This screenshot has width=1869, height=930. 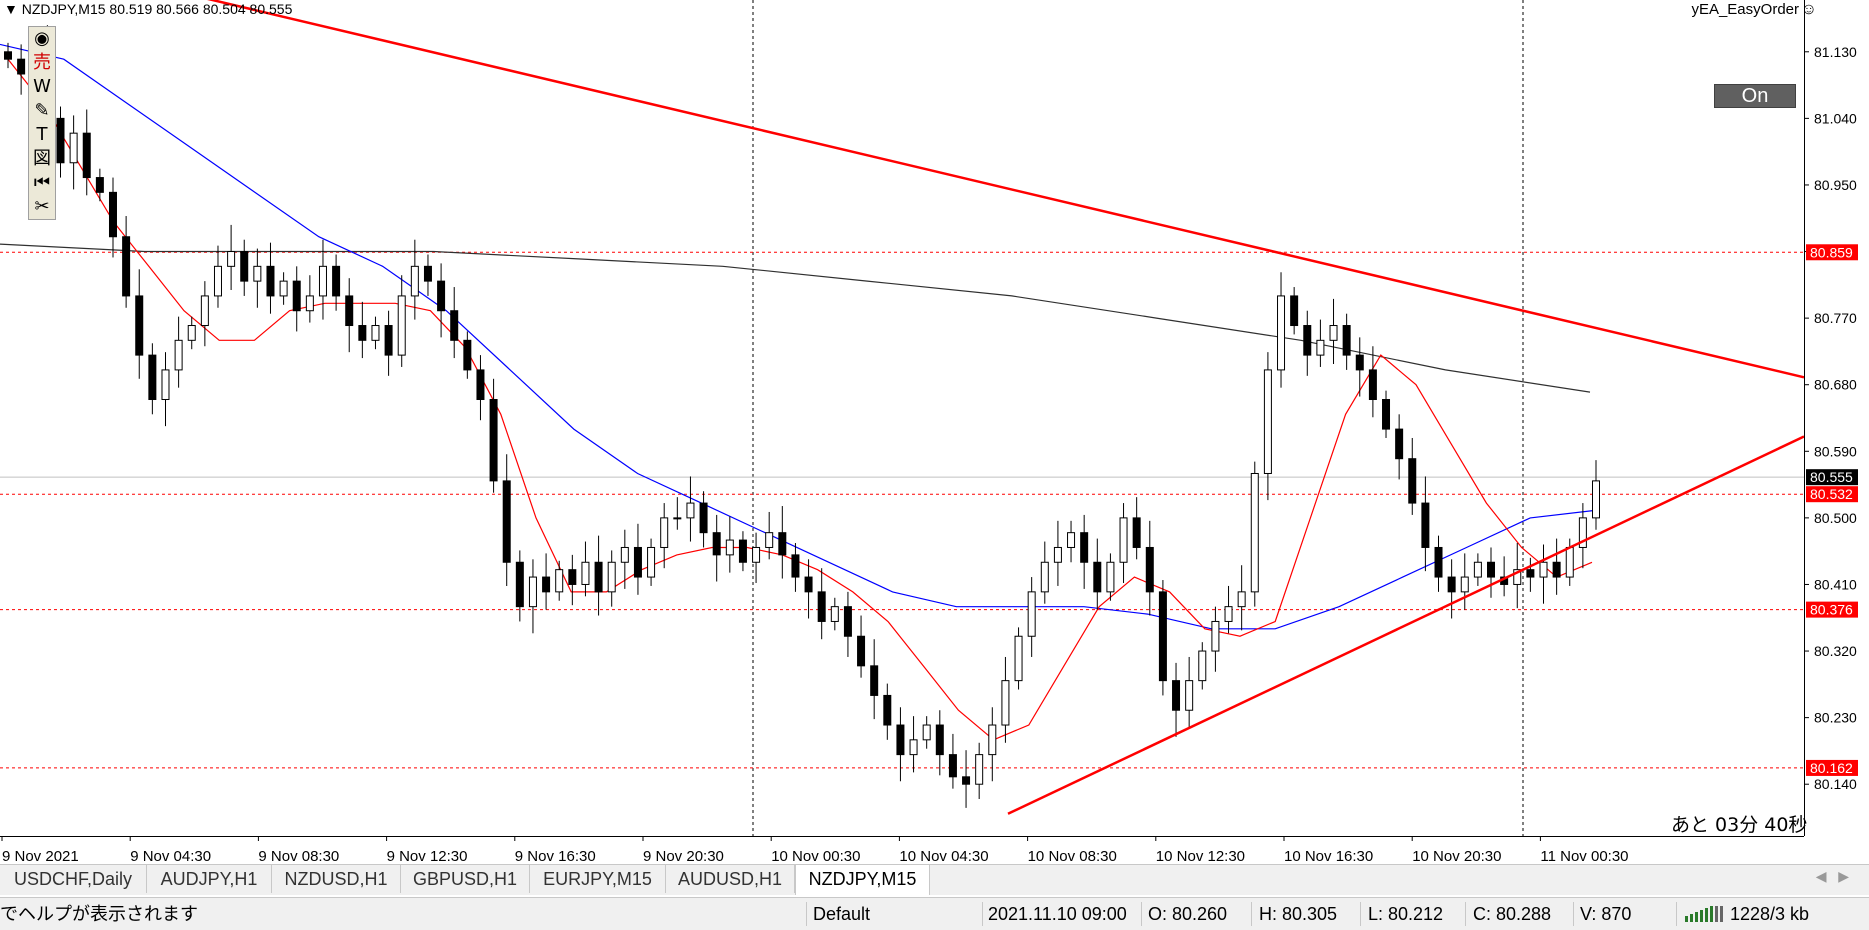 What do you see at coordinates (555, 856) in the screenshot?
I see `time-tick-label: 9 Nov 16:30` at bounding box center [555, 856].